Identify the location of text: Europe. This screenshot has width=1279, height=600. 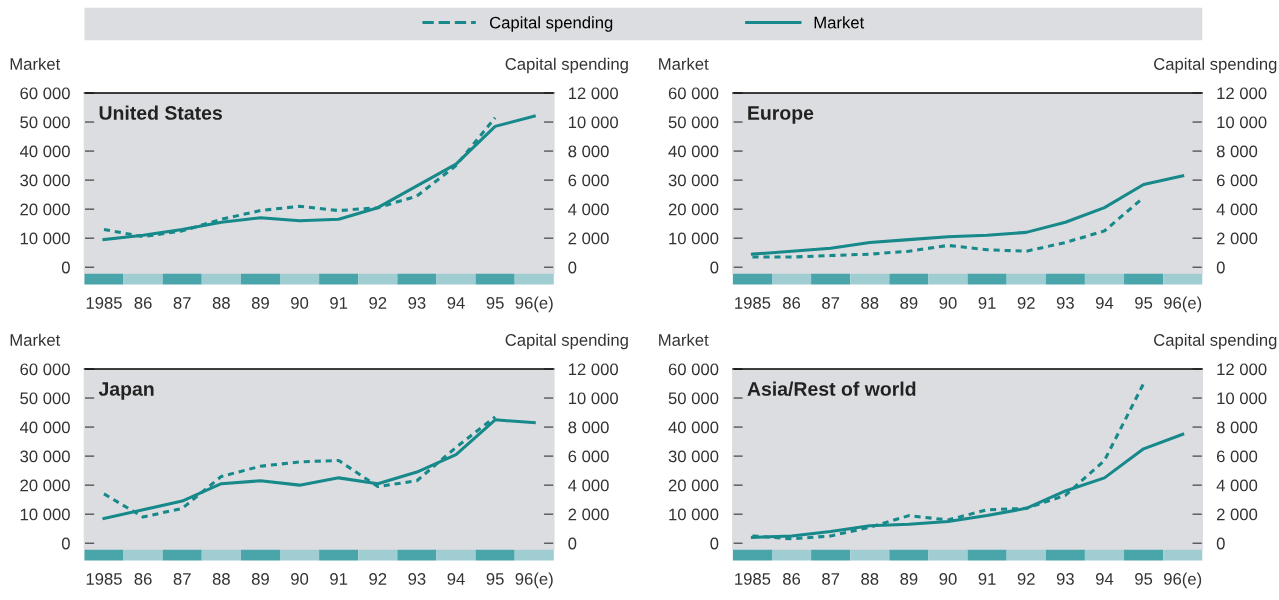
(781, 115).